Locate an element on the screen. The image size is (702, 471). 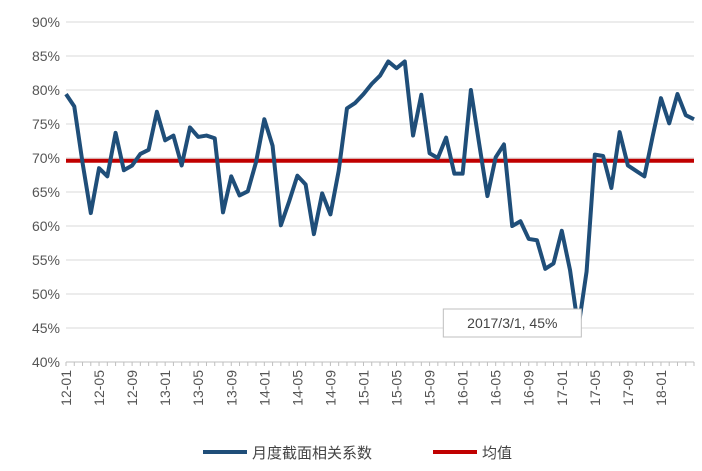
x-tick-label: 16-05 is located at coordinates (496, 388).